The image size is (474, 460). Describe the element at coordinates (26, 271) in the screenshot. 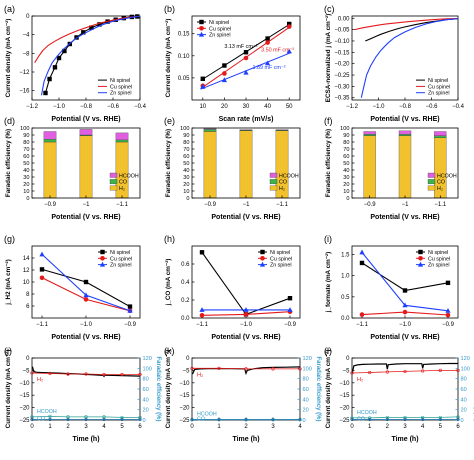

I see `y-tick-label: 12` at that location.